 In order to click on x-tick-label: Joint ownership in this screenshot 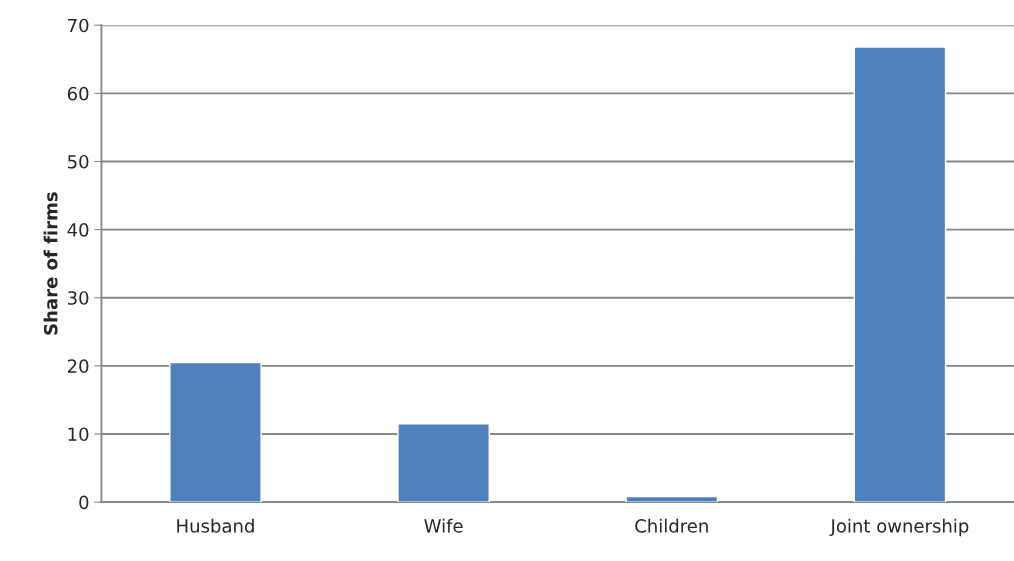, I will do `click(899, 527)`.